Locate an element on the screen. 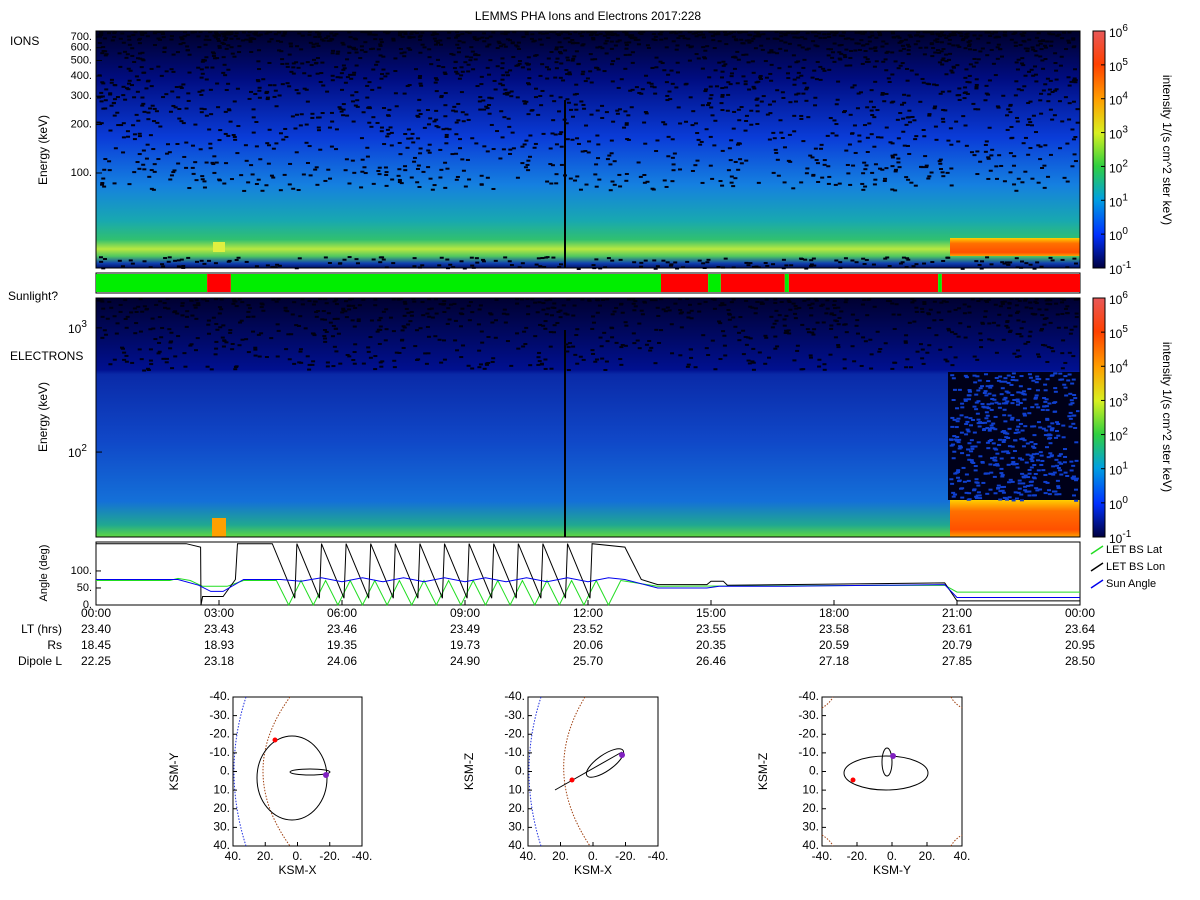  y-tick-label: 0. is located at coordinates (814, 771).